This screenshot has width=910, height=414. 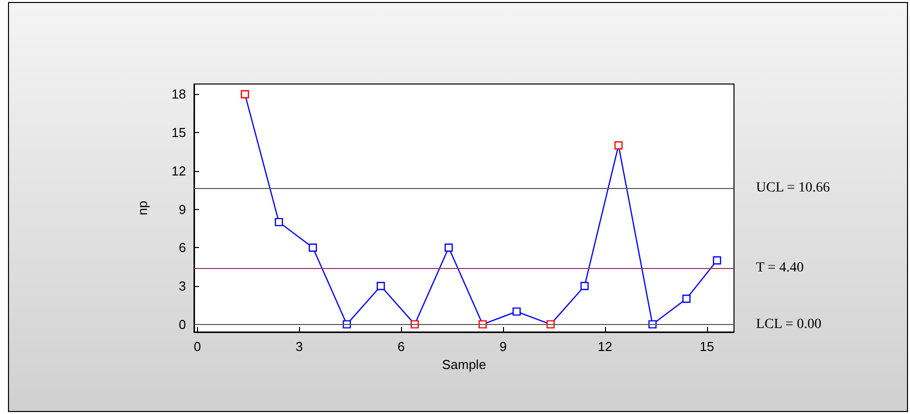 I want to click on x-tick-label: 3, so click(x=299, y=346).